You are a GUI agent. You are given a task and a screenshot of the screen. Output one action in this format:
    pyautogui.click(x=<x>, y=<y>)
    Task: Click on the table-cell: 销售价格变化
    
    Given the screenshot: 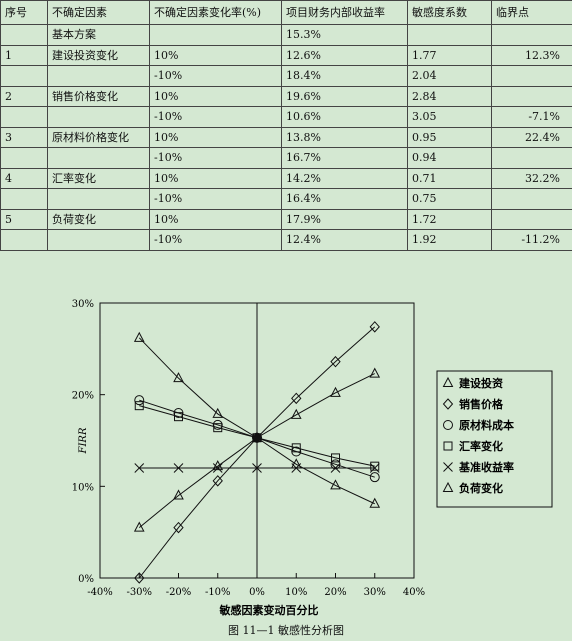 What is the action you would take?
    pyautogui.click(x=98, y=96)
    